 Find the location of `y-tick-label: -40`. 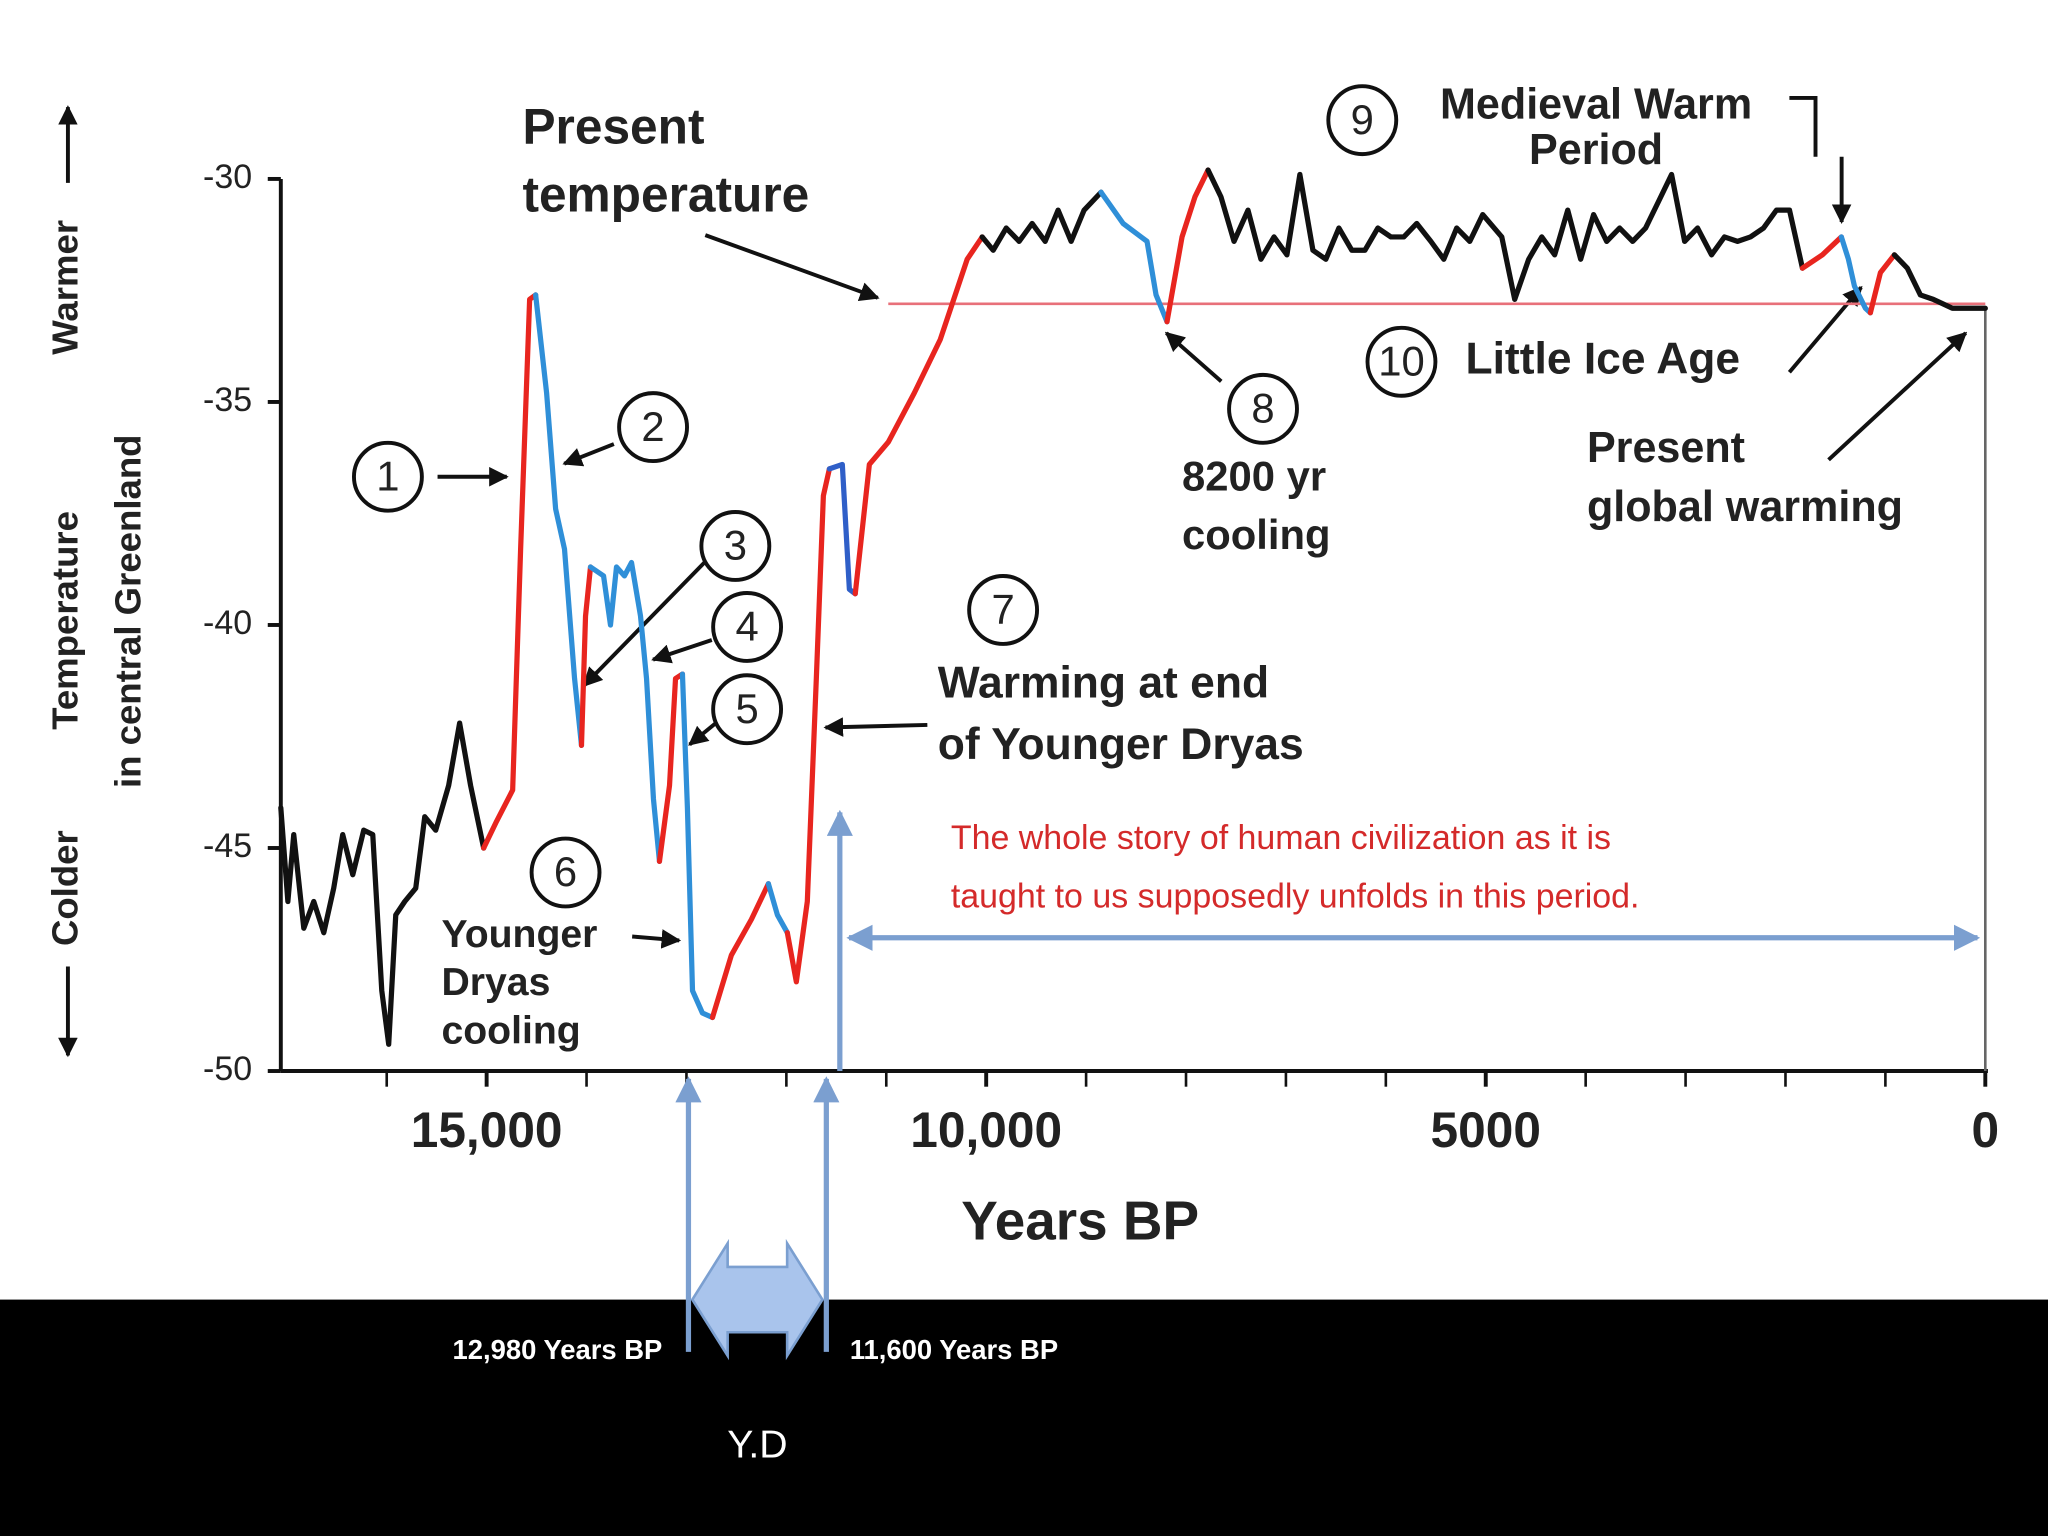

y-tick-label: -40 is located at coordinates (227, 623).